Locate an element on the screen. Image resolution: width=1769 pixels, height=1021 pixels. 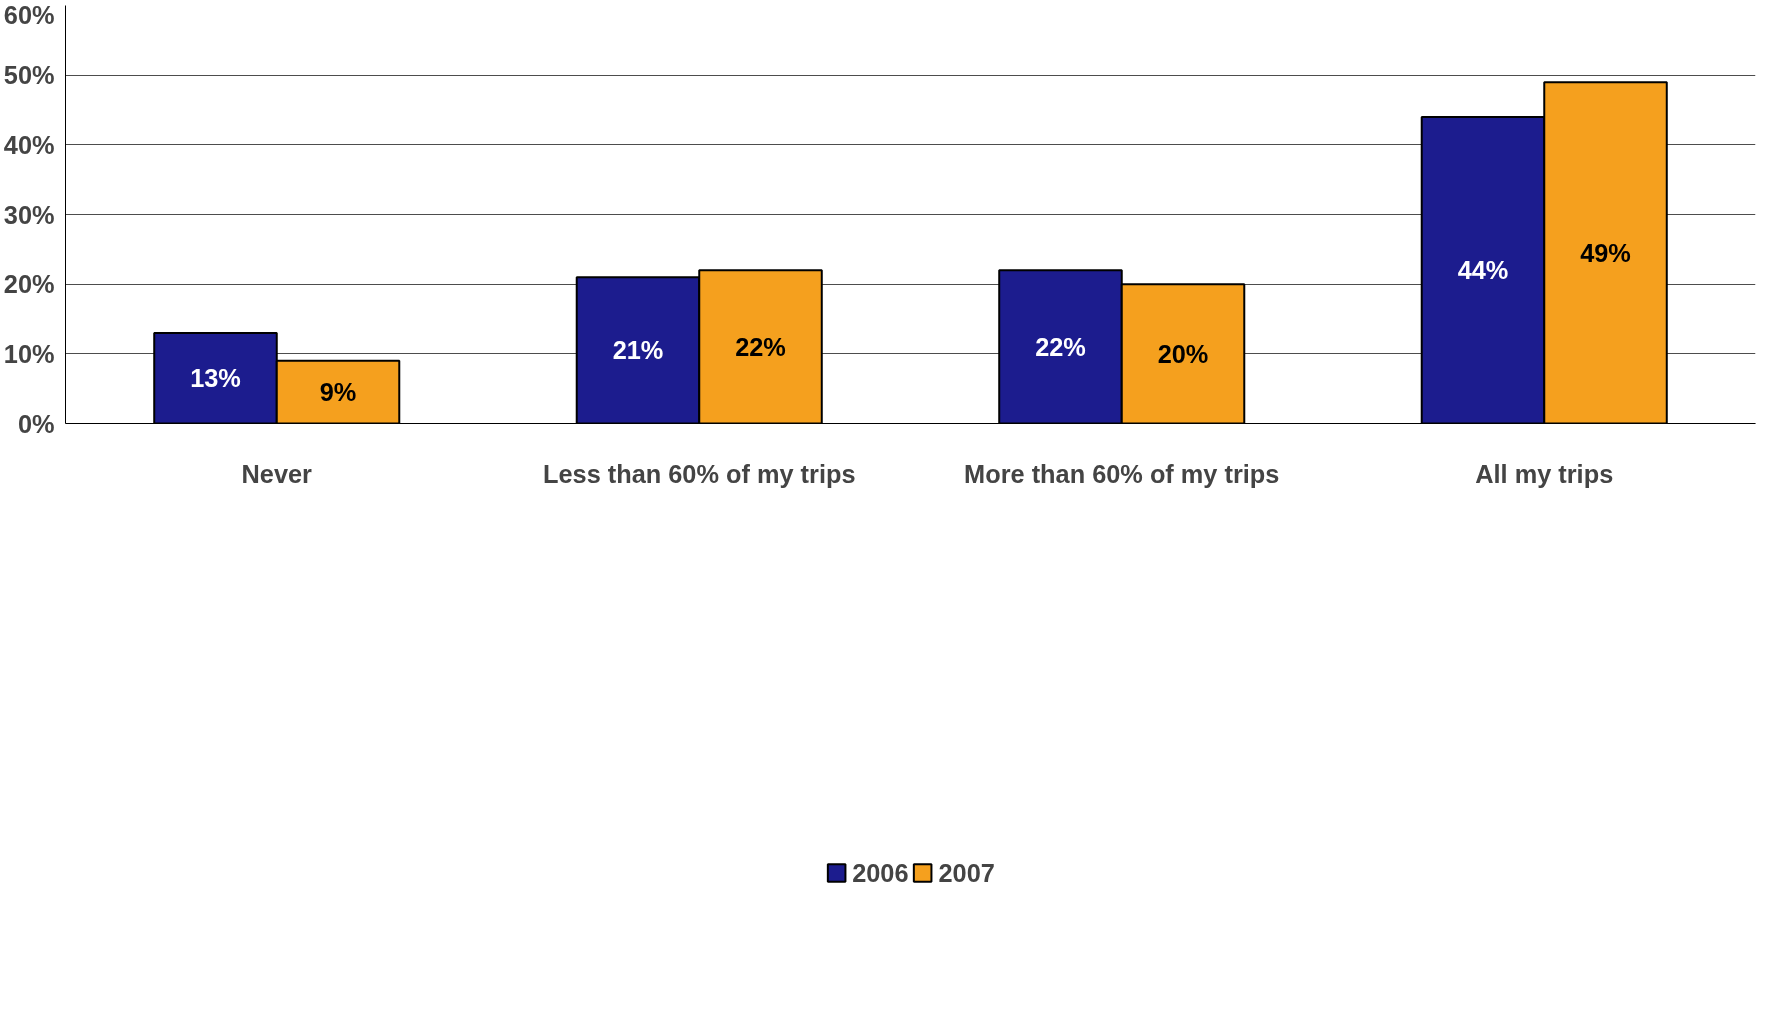
x-tick-label: More than 60% of my trips is located at coordinates (1122, 473).